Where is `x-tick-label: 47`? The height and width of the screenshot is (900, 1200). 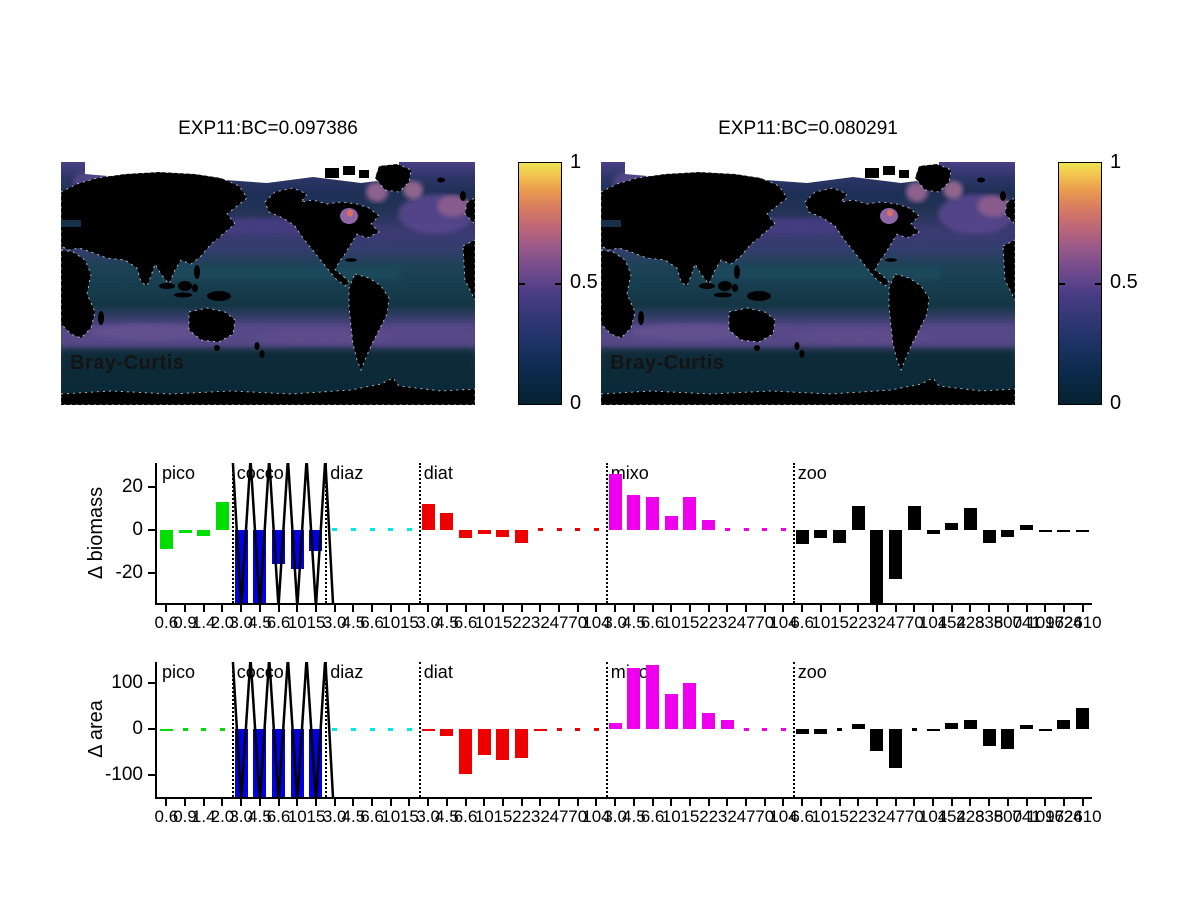
x-tick-label: 47 is located at coordinates (746, 816).